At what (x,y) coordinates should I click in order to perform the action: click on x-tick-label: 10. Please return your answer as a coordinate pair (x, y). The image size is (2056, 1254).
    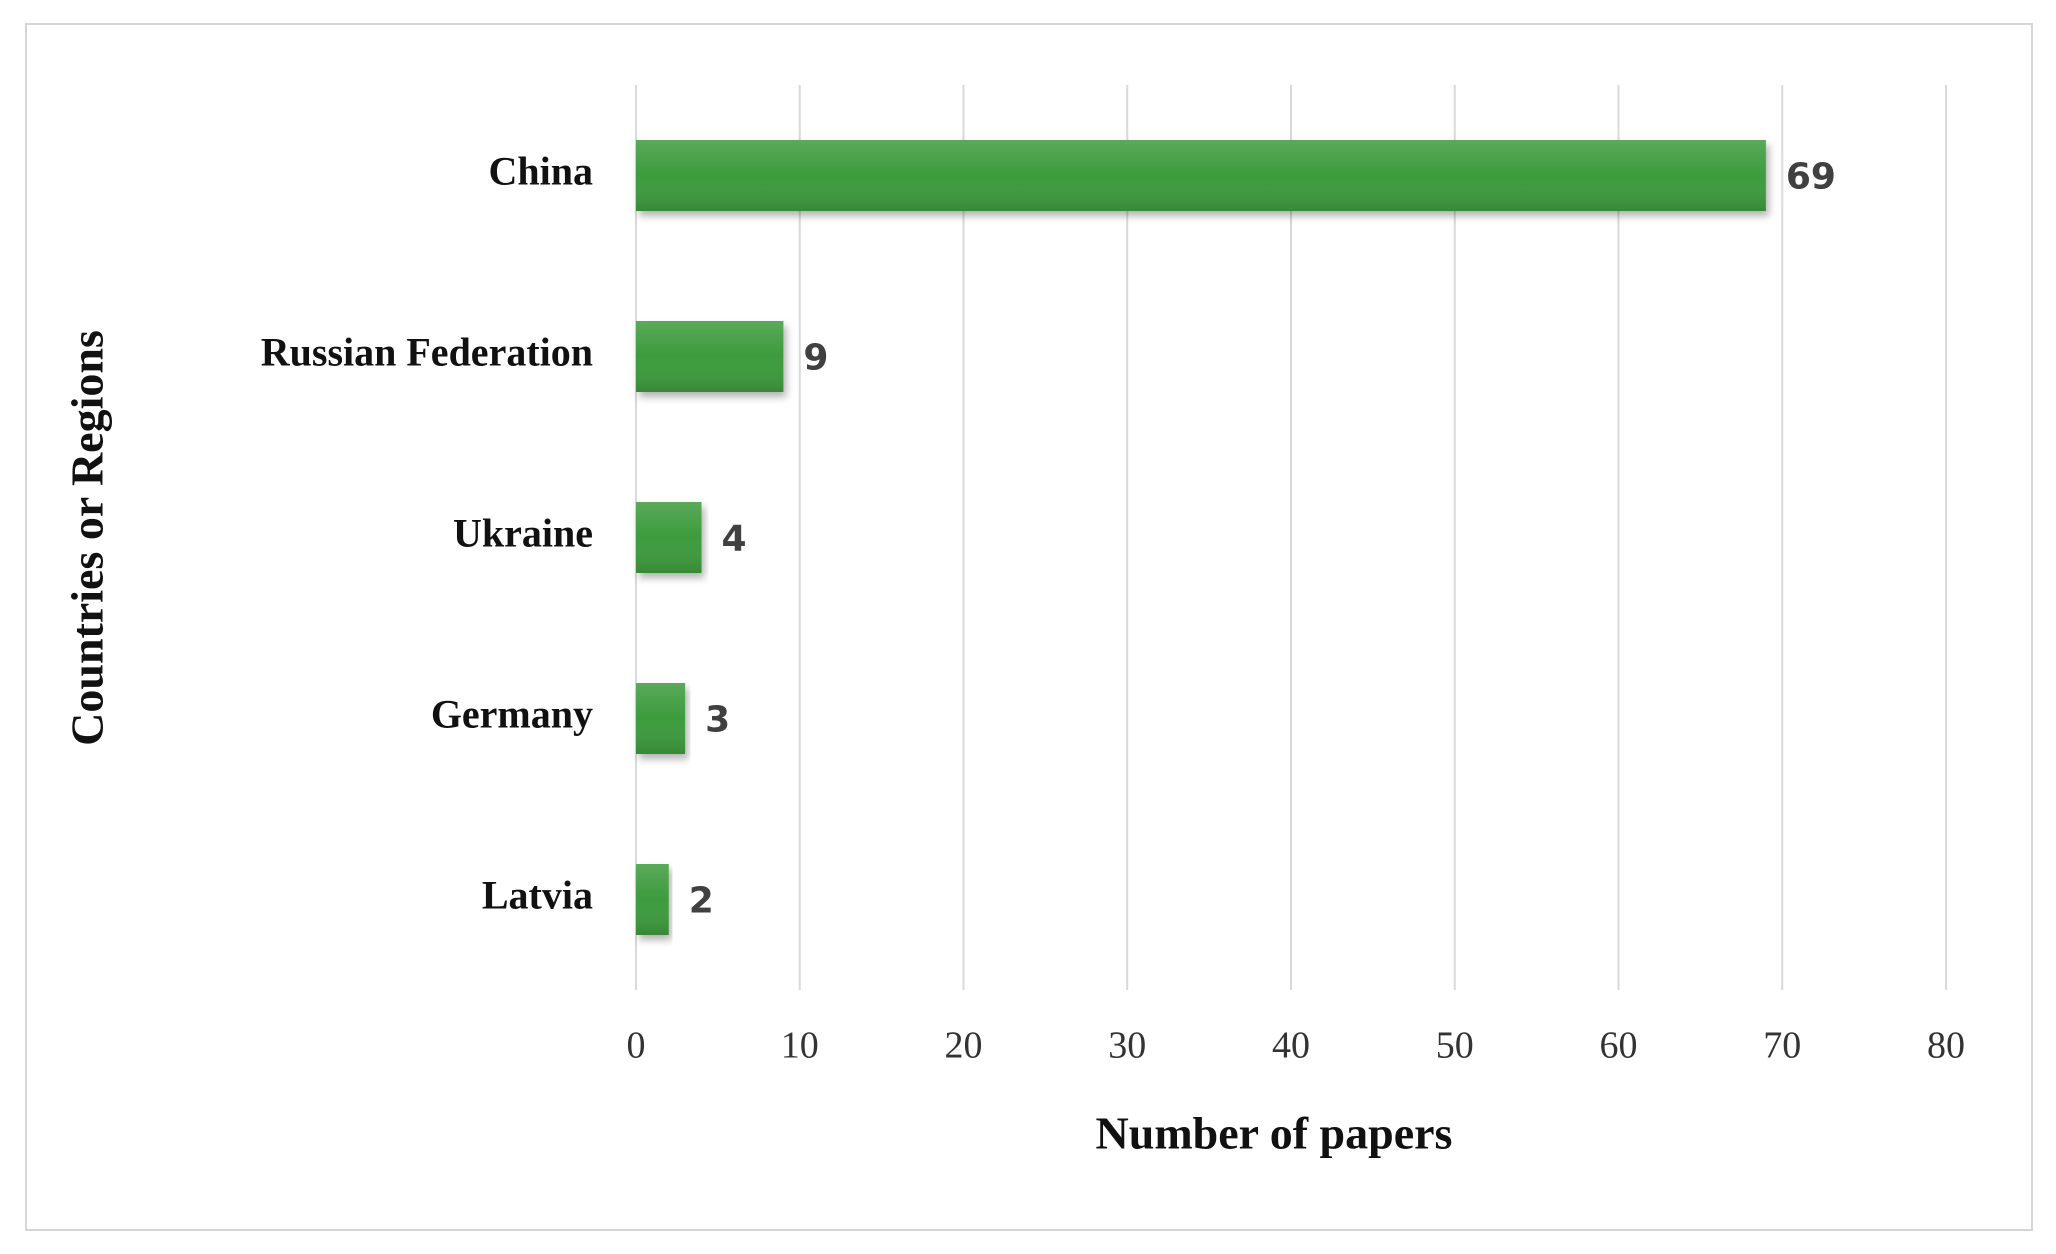
    Looking at the image, I should click on (800, 1046).